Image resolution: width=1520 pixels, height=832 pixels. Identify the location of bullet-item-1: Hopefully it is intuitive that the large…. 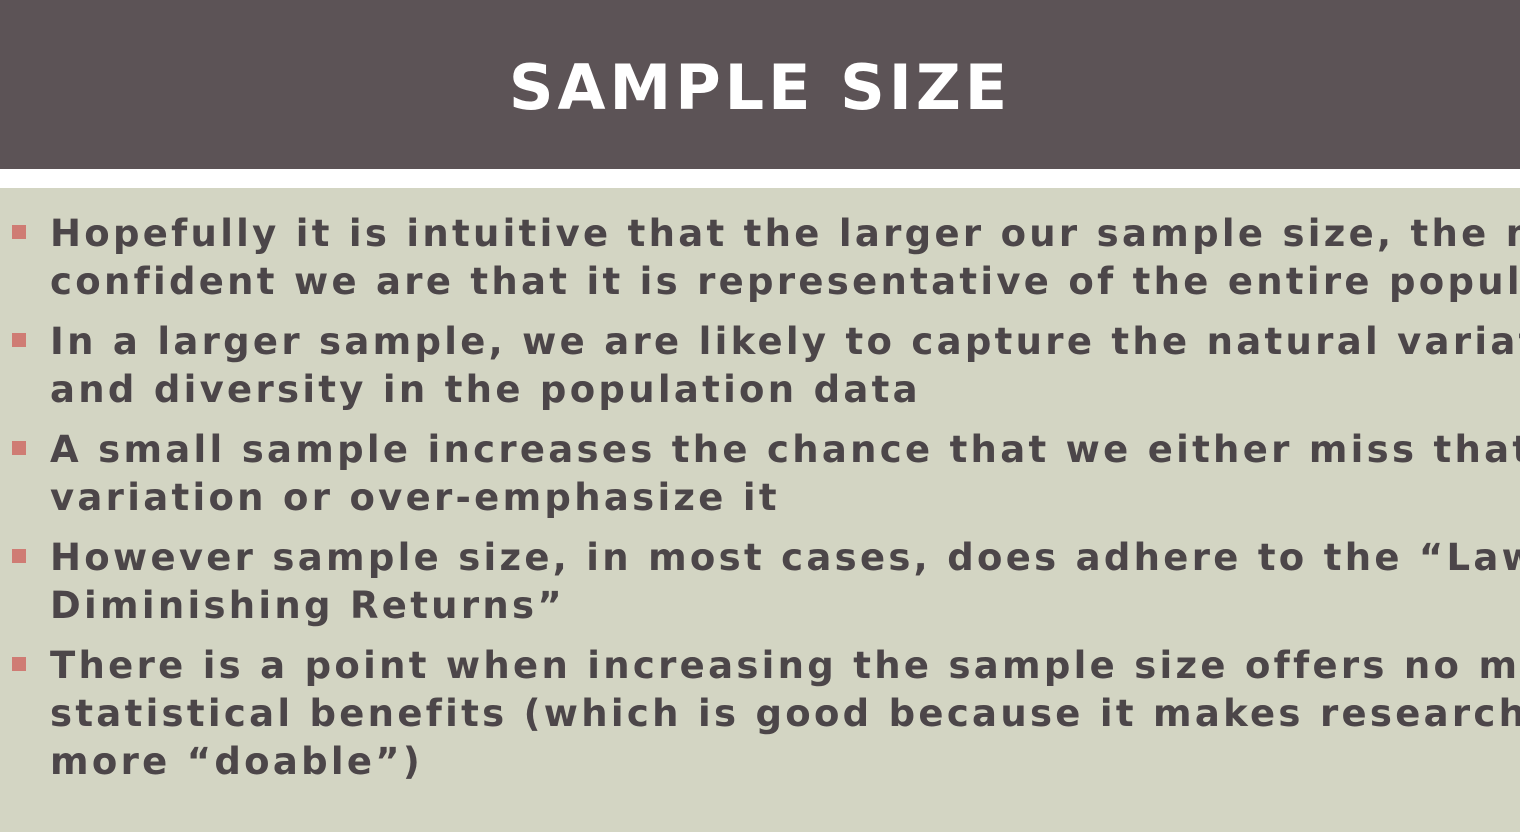
(760, 258).